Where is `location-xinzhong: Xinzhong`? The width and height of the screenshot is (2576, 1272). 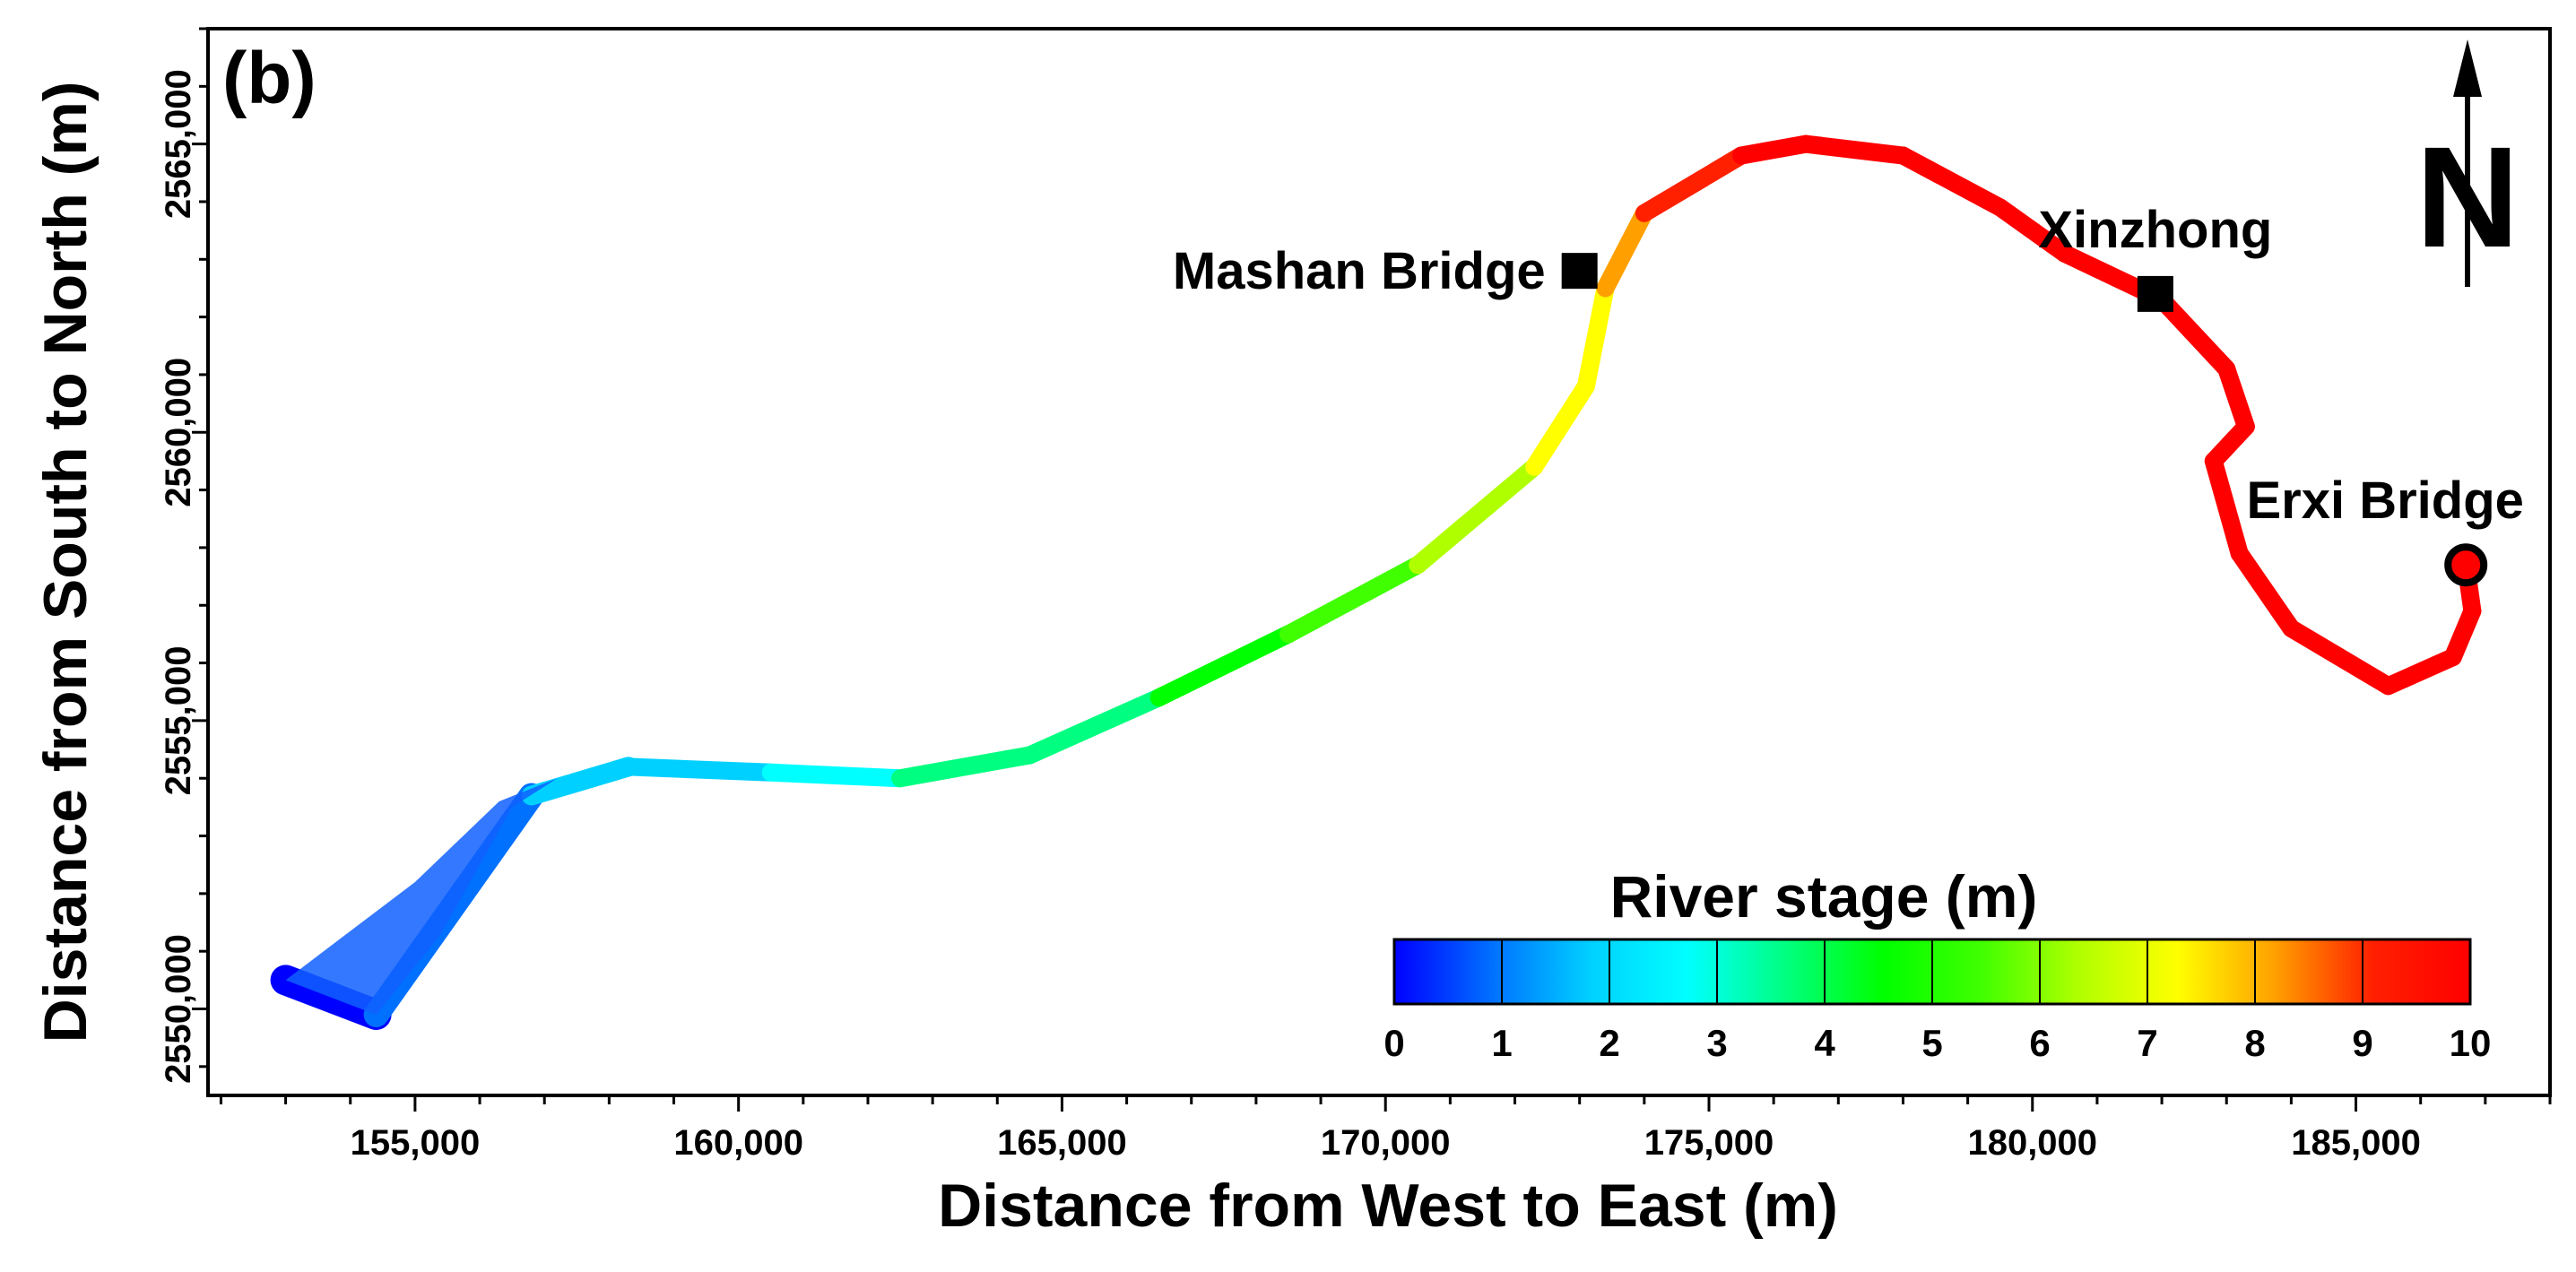 location-xinzhong: Xinzhong is located at coordinates (2155, 256).